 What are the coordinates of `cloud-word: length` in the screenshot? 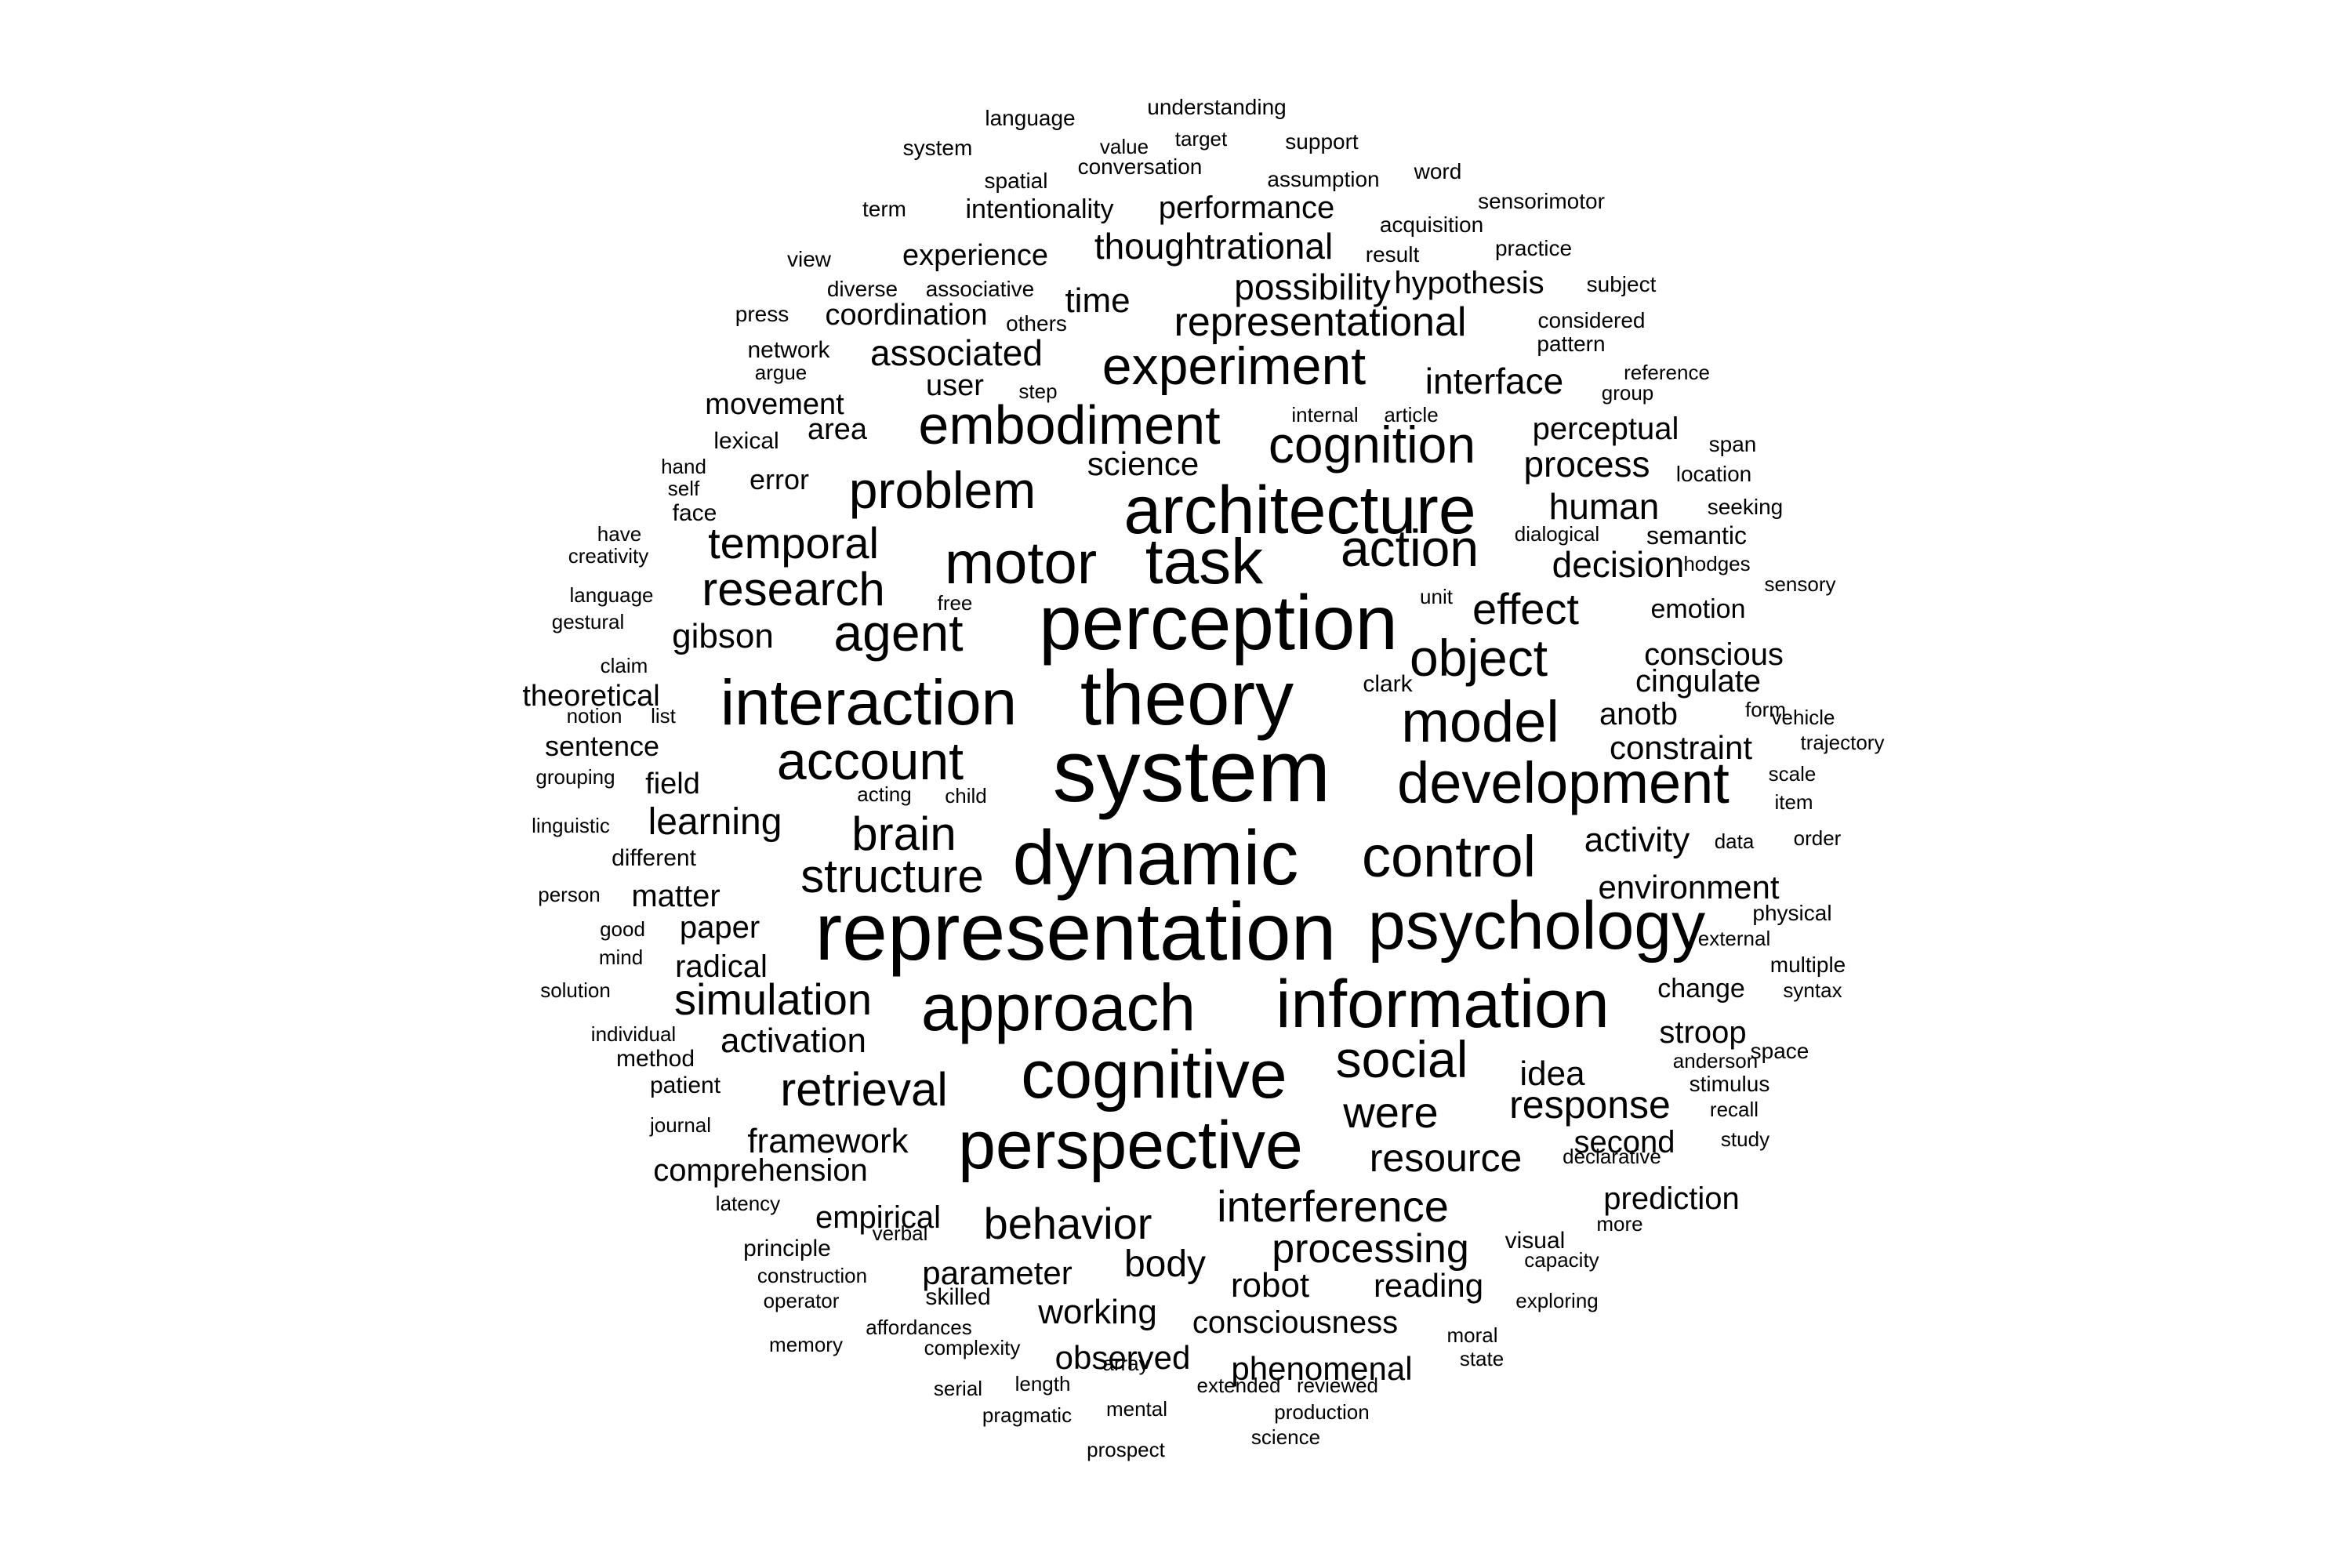 It's located at (1043, 1384).